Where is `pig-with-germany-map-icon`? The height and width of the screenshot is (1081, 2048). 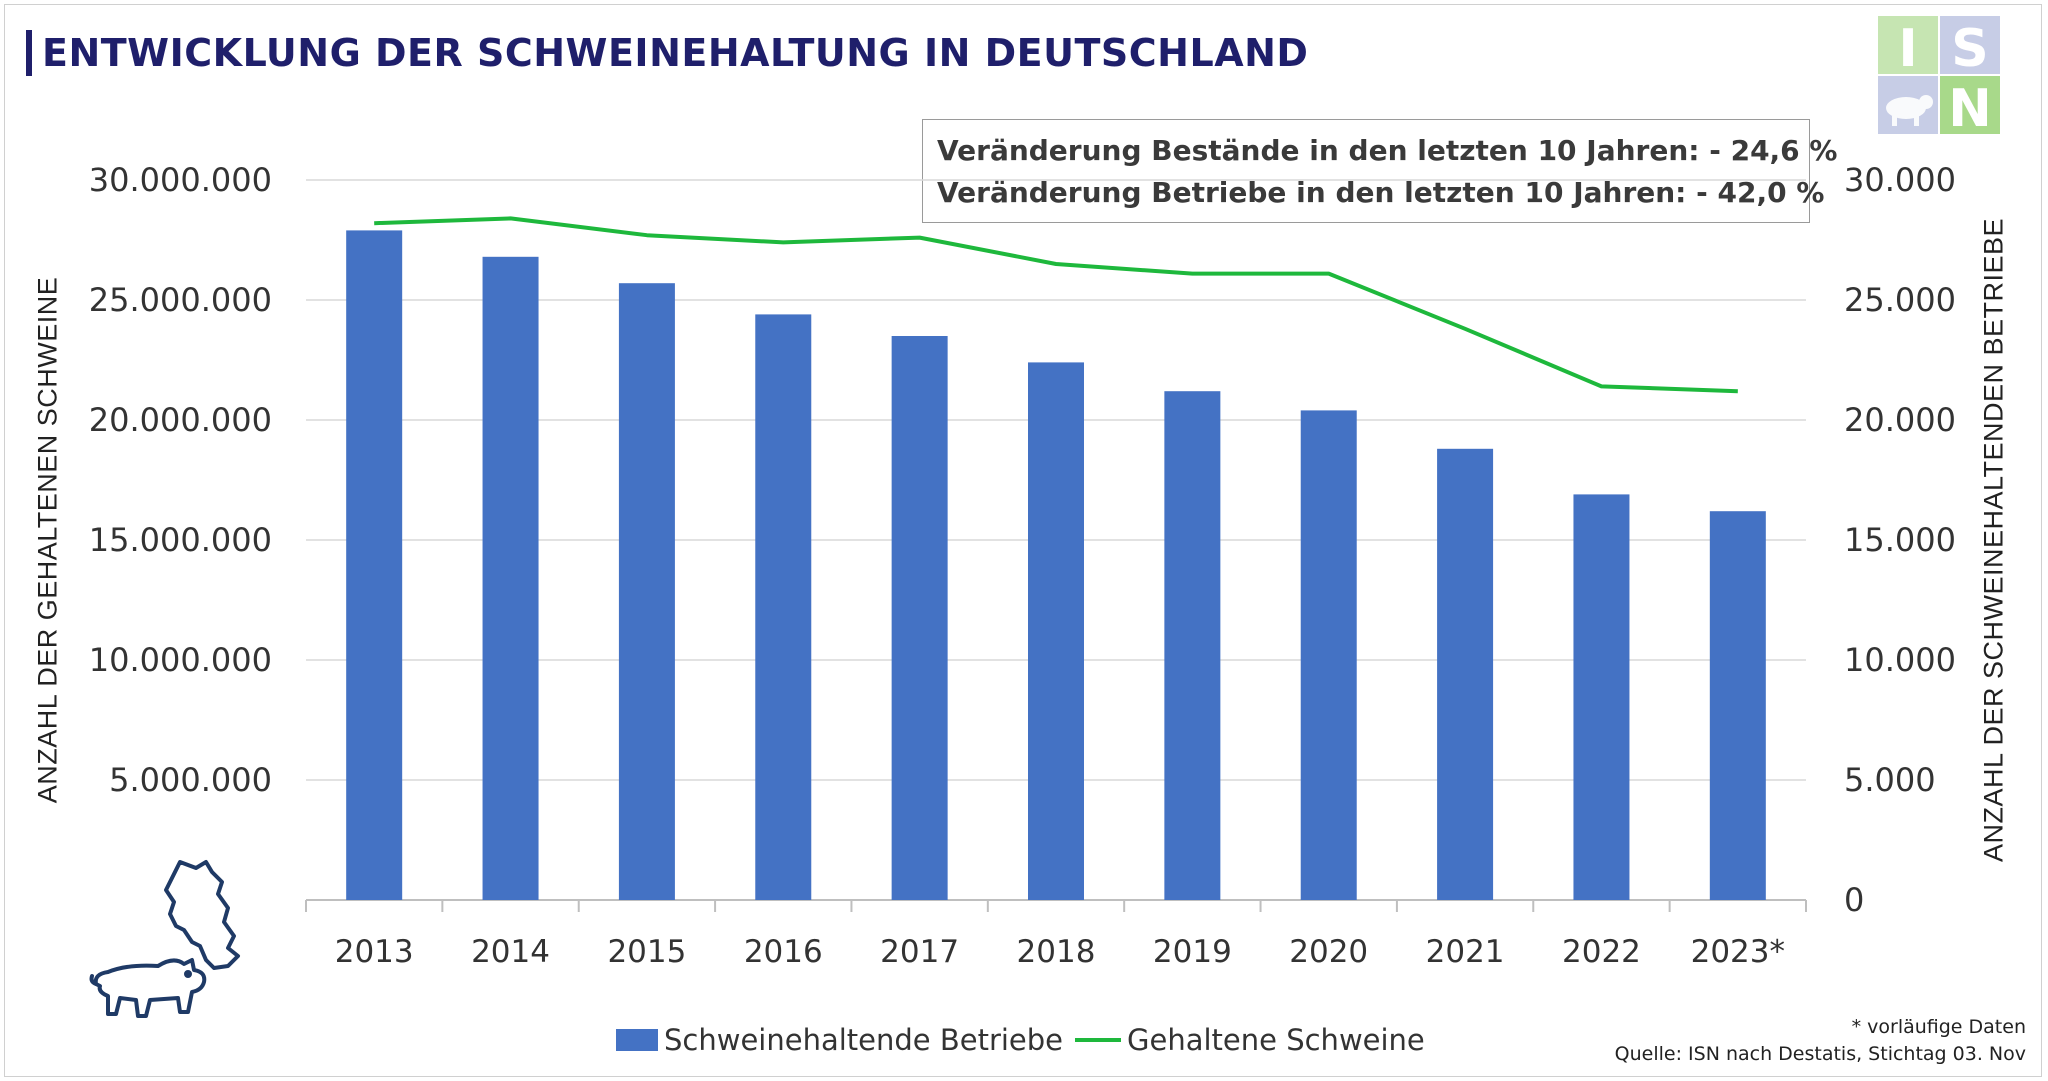
pig-with-germany-map-icon is located at coordinates (164, 939).